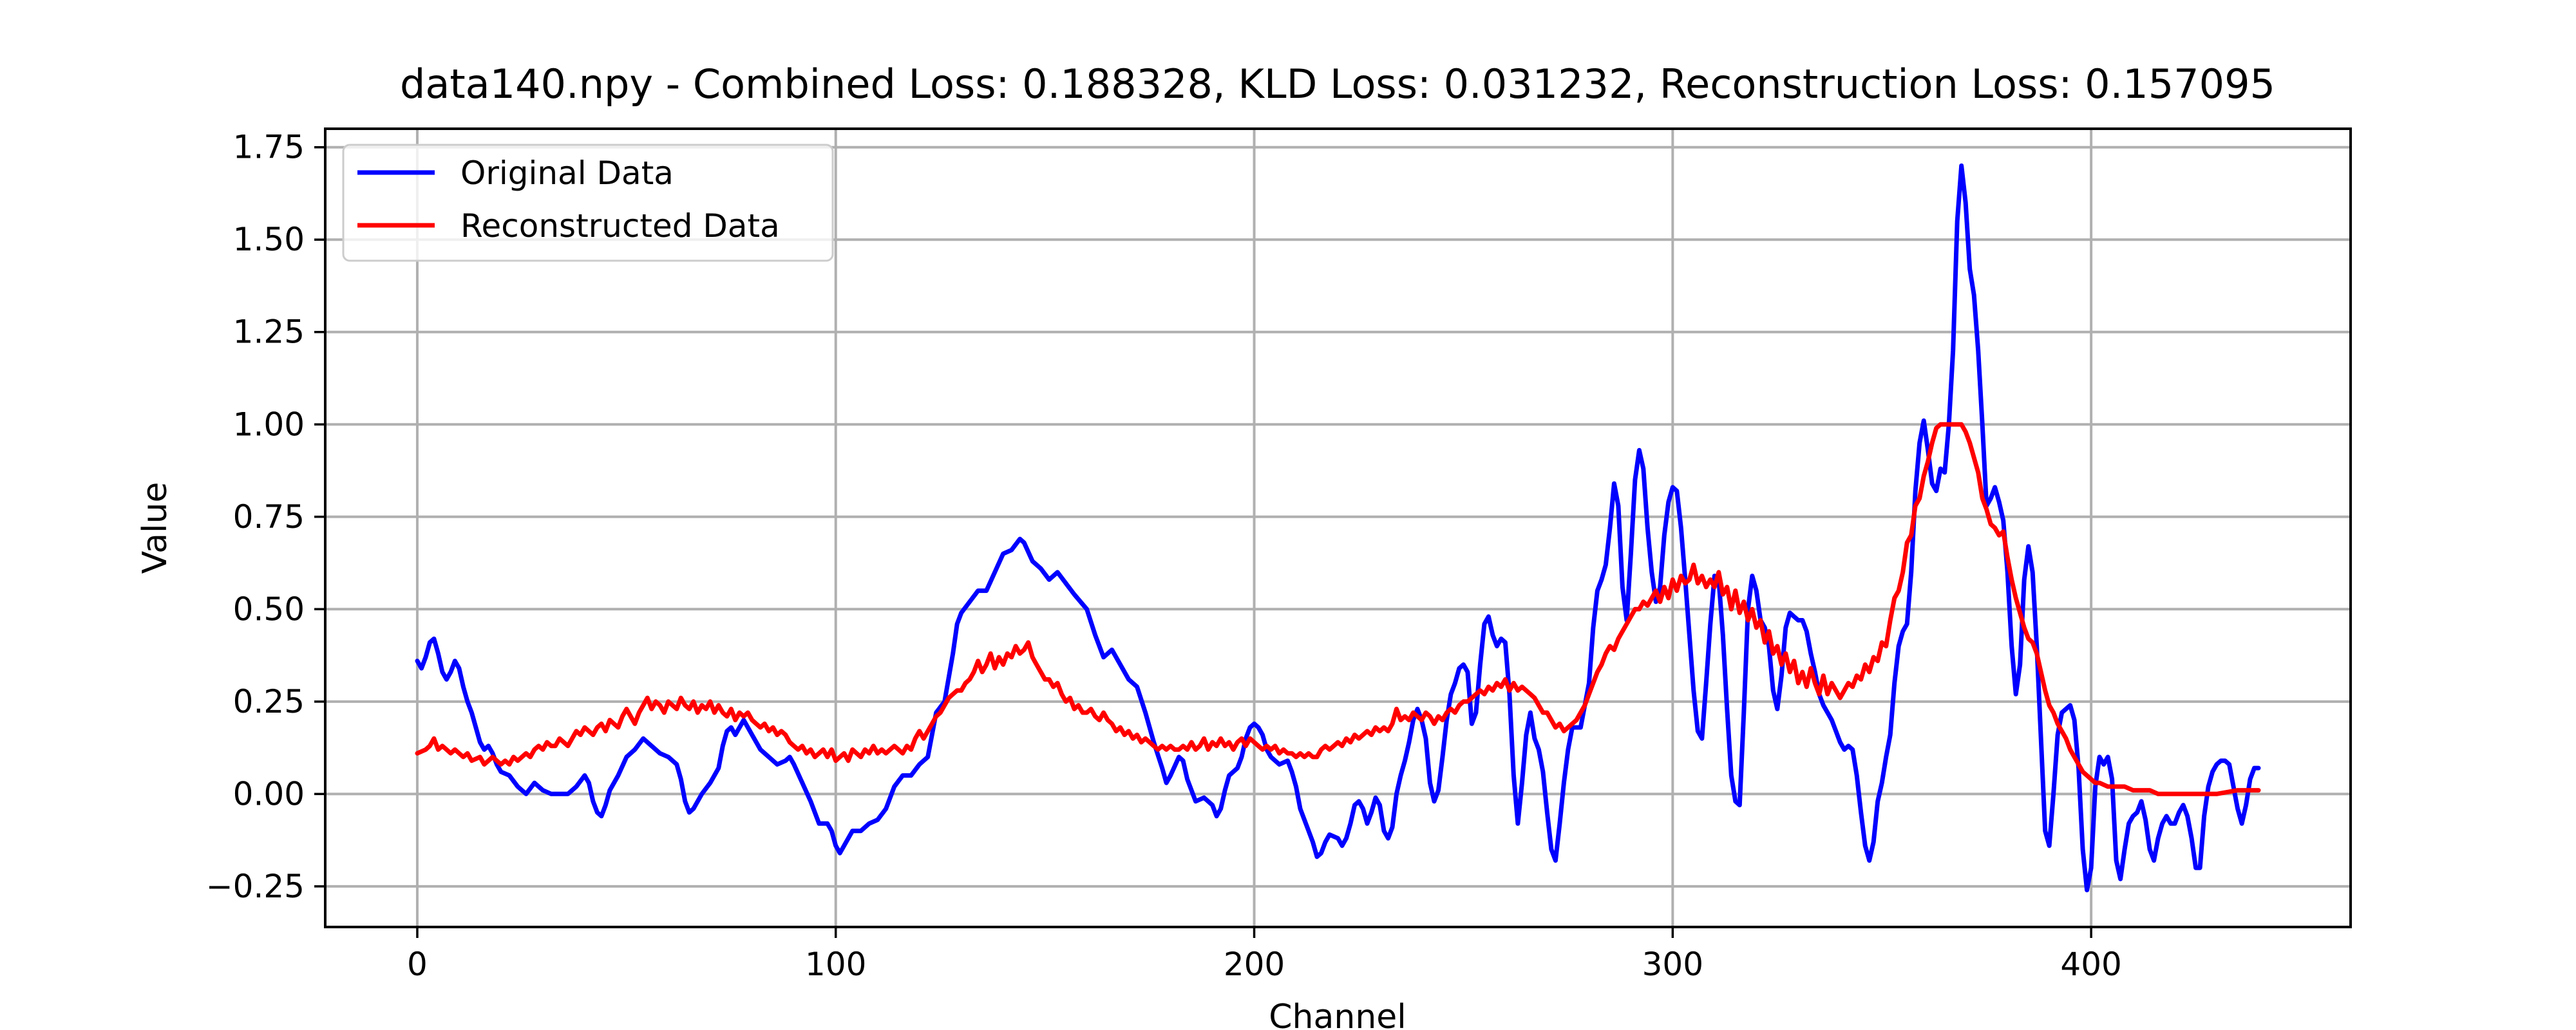 The image size is (2576, 1030). I want to click on x-axis: 0 100 200 300 400, so click(1264, 955).